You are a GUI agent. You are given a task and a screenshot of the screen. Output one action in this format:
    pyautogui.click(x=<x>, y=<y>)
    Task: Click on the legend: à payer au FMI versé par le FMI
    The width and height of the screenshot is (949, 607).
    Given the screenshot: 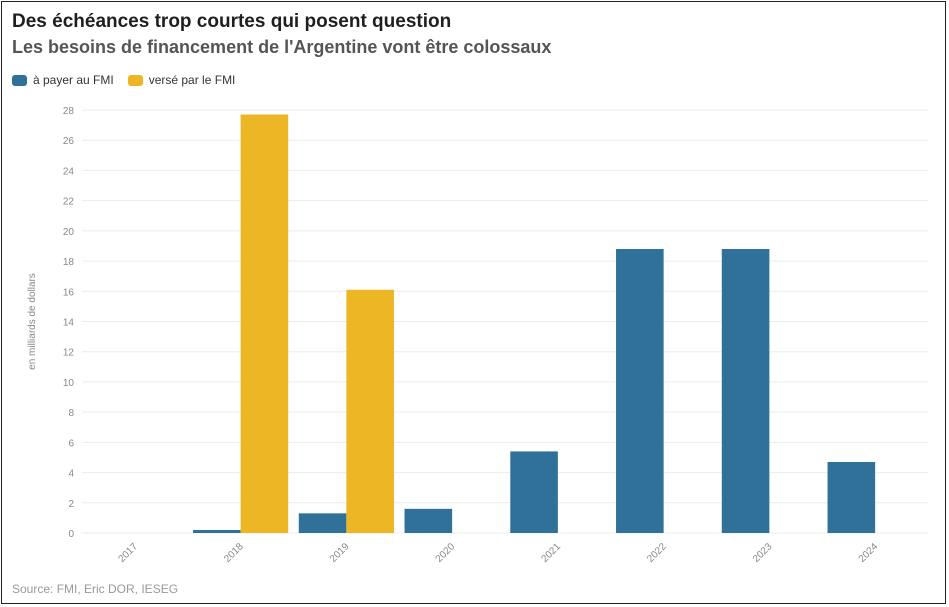 What is the action you would take?
    pyautogui.click(x=130, y=80)
    